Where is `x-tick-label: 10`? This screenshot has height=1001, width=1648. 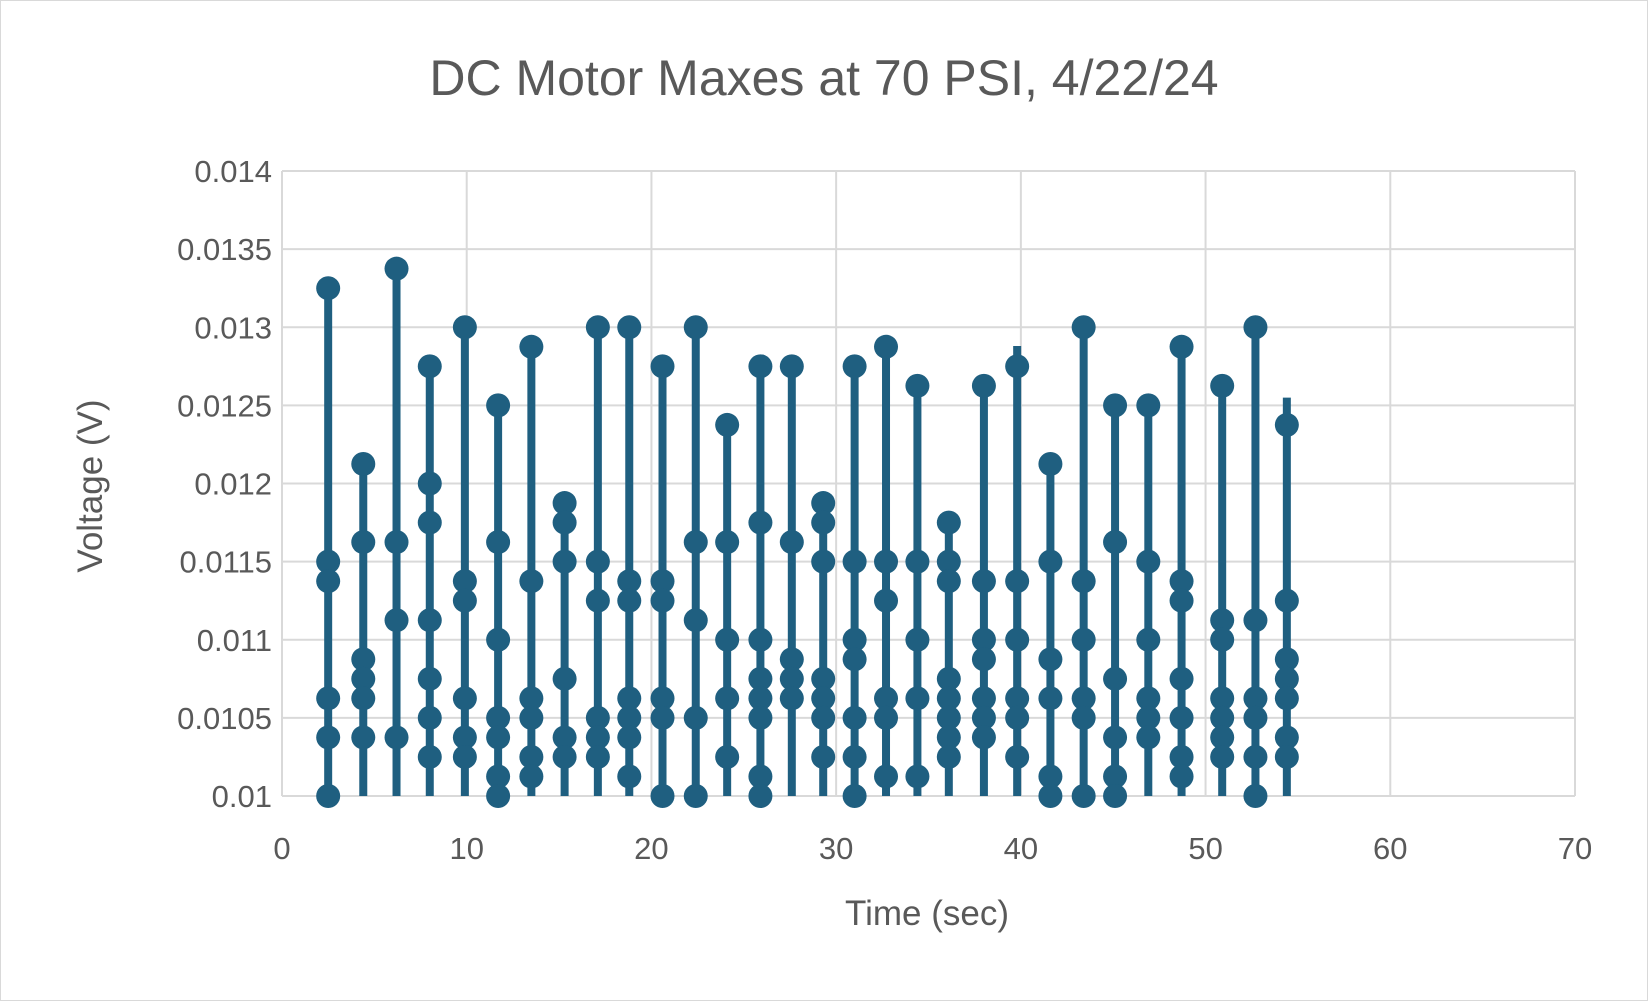 x-tick-label: 10 is located at coordinates (466, 848).